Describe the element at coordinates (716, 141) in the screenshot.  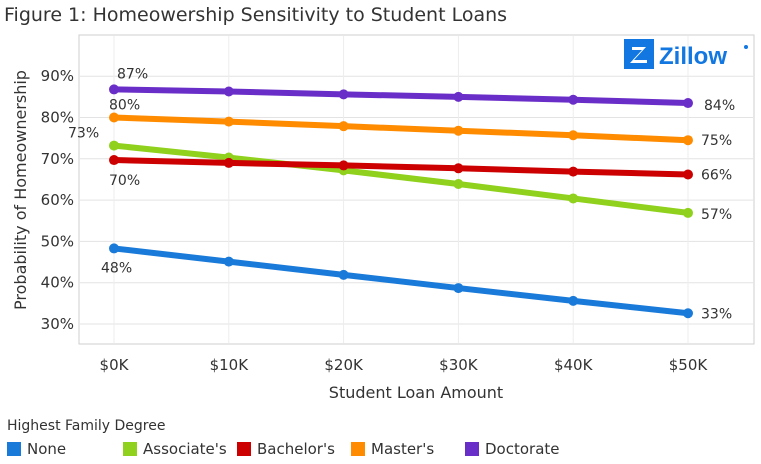
I see `data-label-end: 75%` at that location.